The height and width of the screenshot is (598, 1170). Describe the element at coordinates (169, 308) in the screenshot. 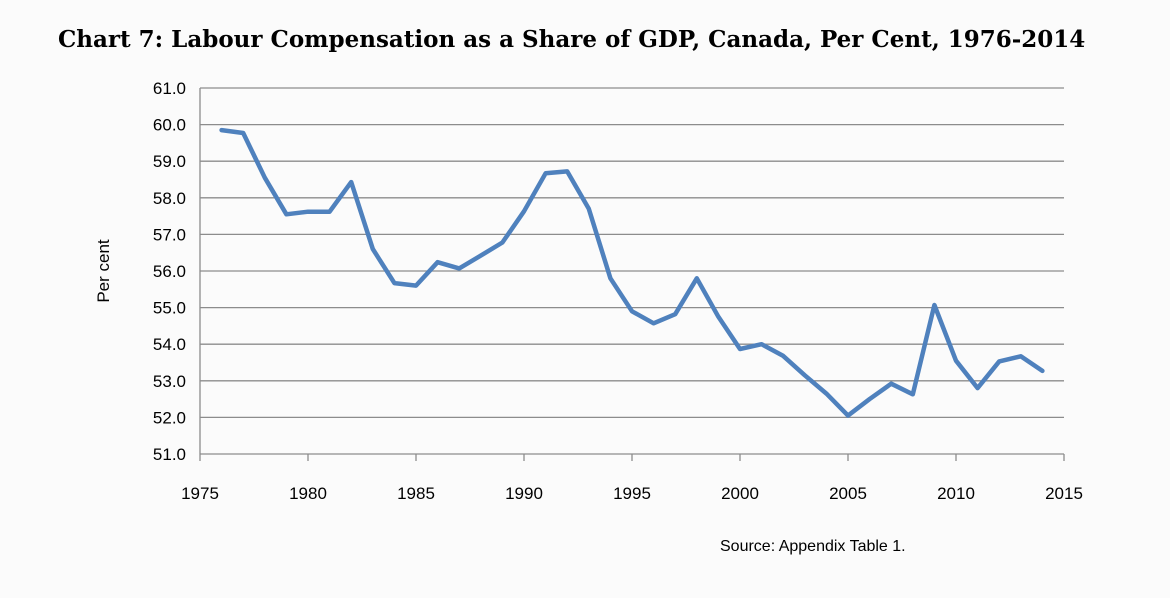

I see `y-tick-label: 55.0` at that location.